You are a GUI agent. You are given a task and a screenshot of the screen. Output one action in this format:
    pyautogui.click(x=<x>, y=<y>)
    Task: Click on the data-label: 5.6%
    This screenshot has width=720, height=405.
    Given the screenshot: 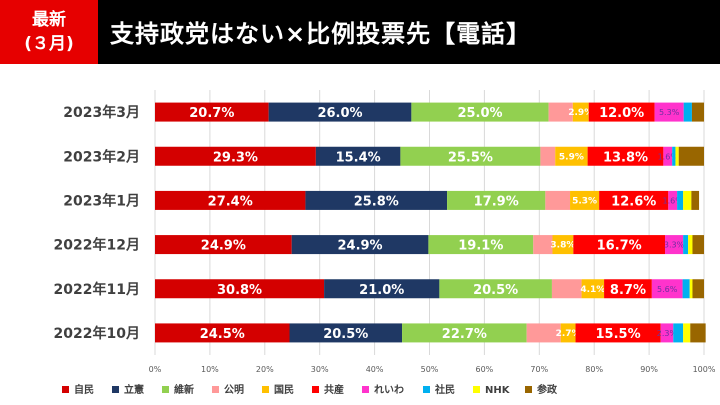 What is the action you would take?
    pyautogui.click(x=667, y=289)
    